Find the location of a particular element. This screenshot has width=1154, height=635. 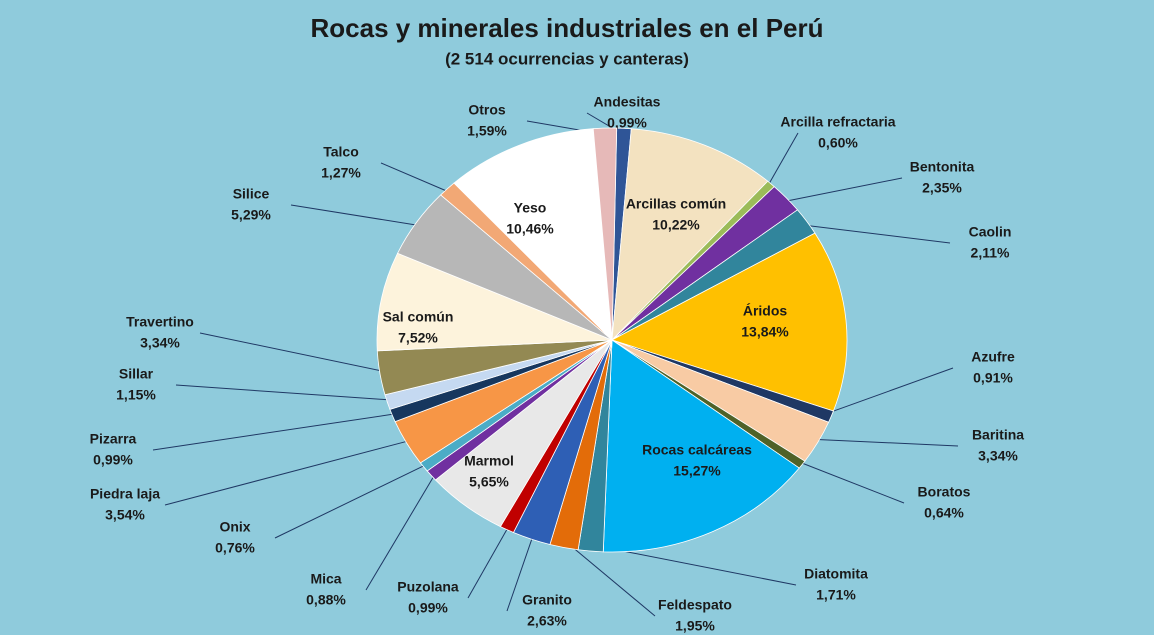

slice-value-label: 0,76% is located at coordinates (235, 548).